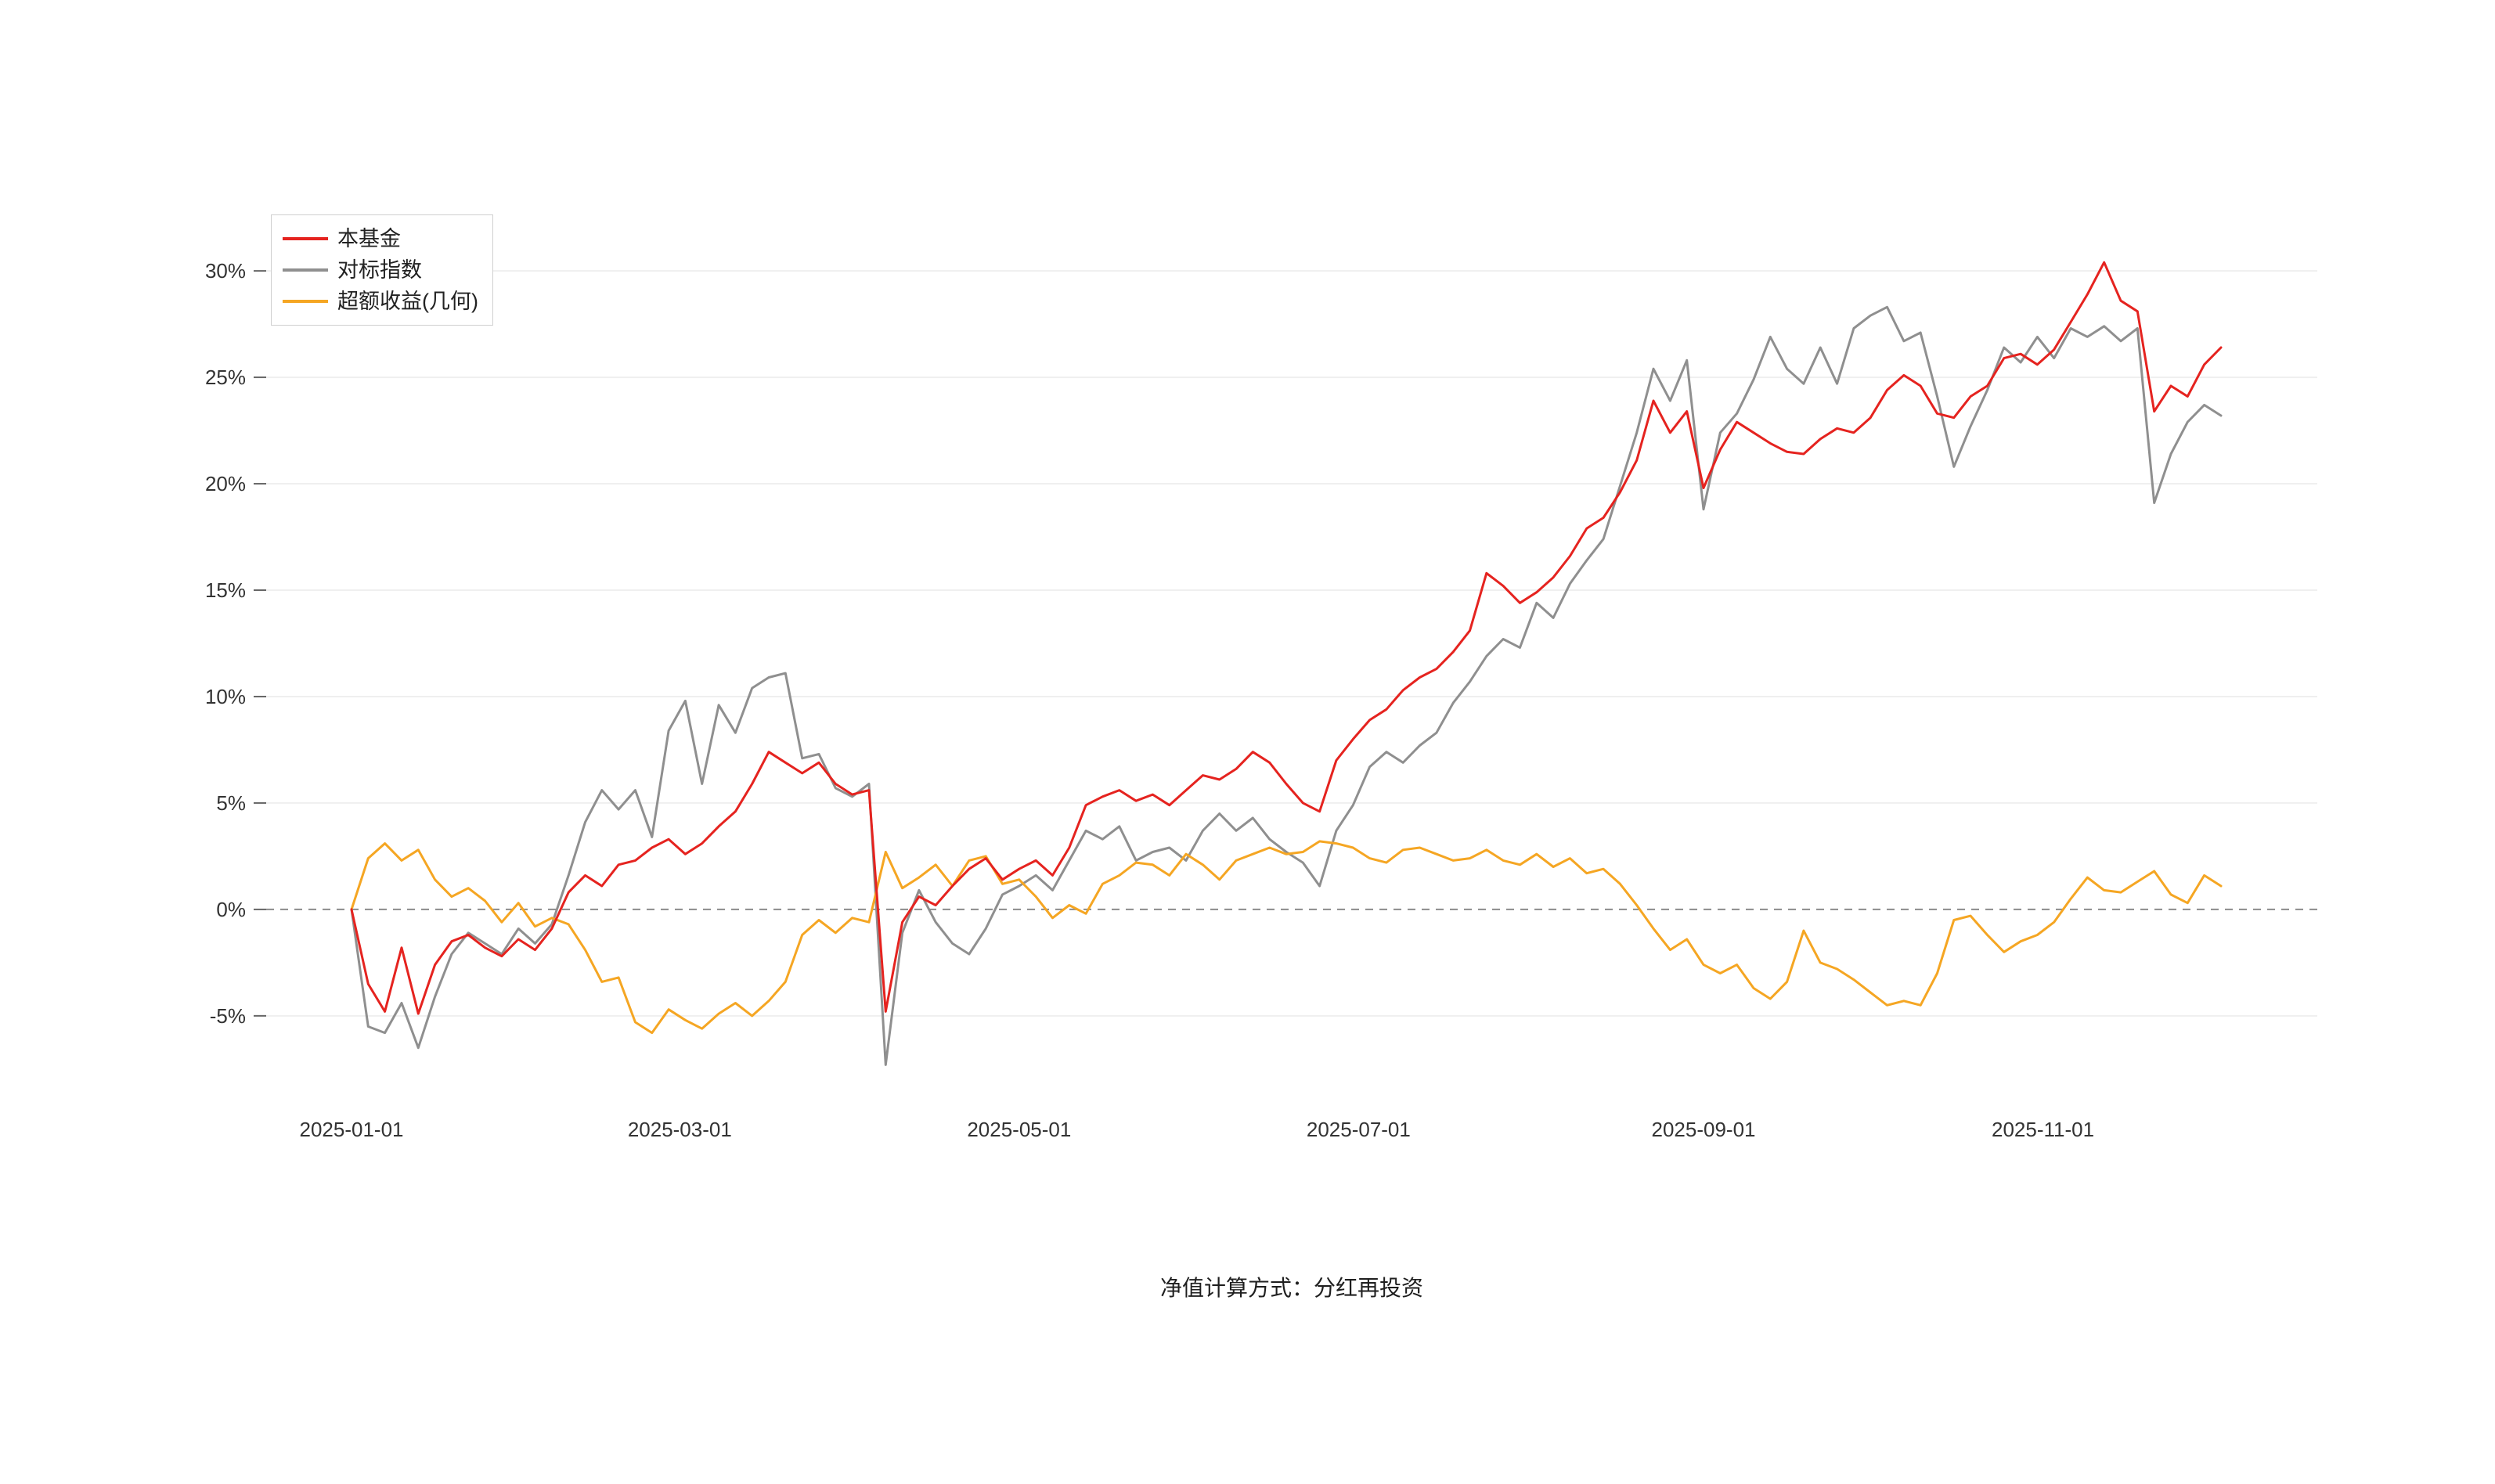 The image size is (2495, 1484). I want to click on excess-return-line-swatch-icon, so click(305, 301).